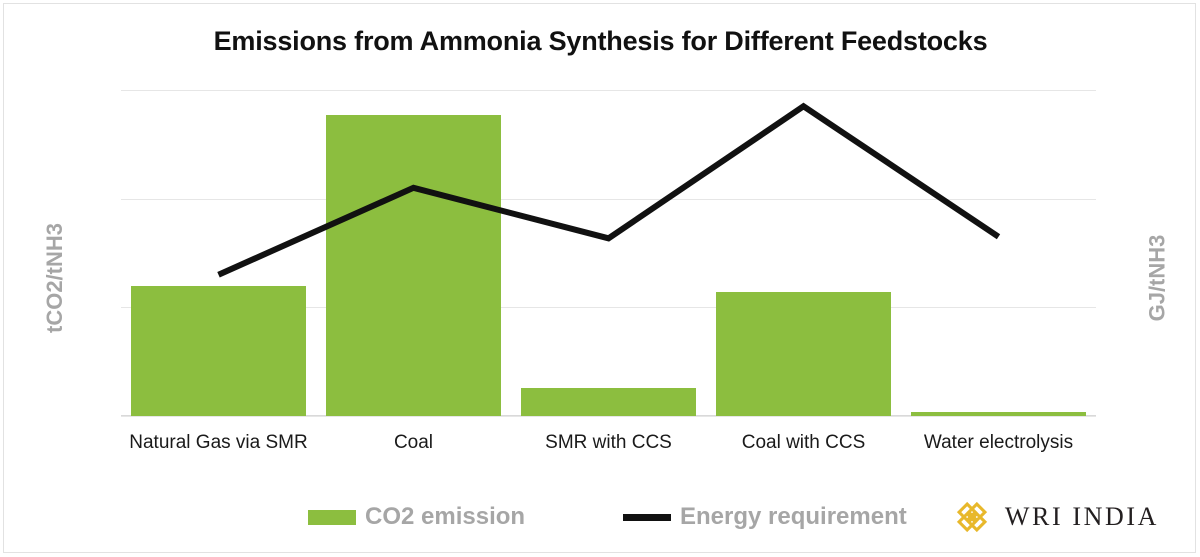 This screenshot has width=1200, height=557. I want to click on legend-label-co2-emission: CO2 emission, so click(445, 516).